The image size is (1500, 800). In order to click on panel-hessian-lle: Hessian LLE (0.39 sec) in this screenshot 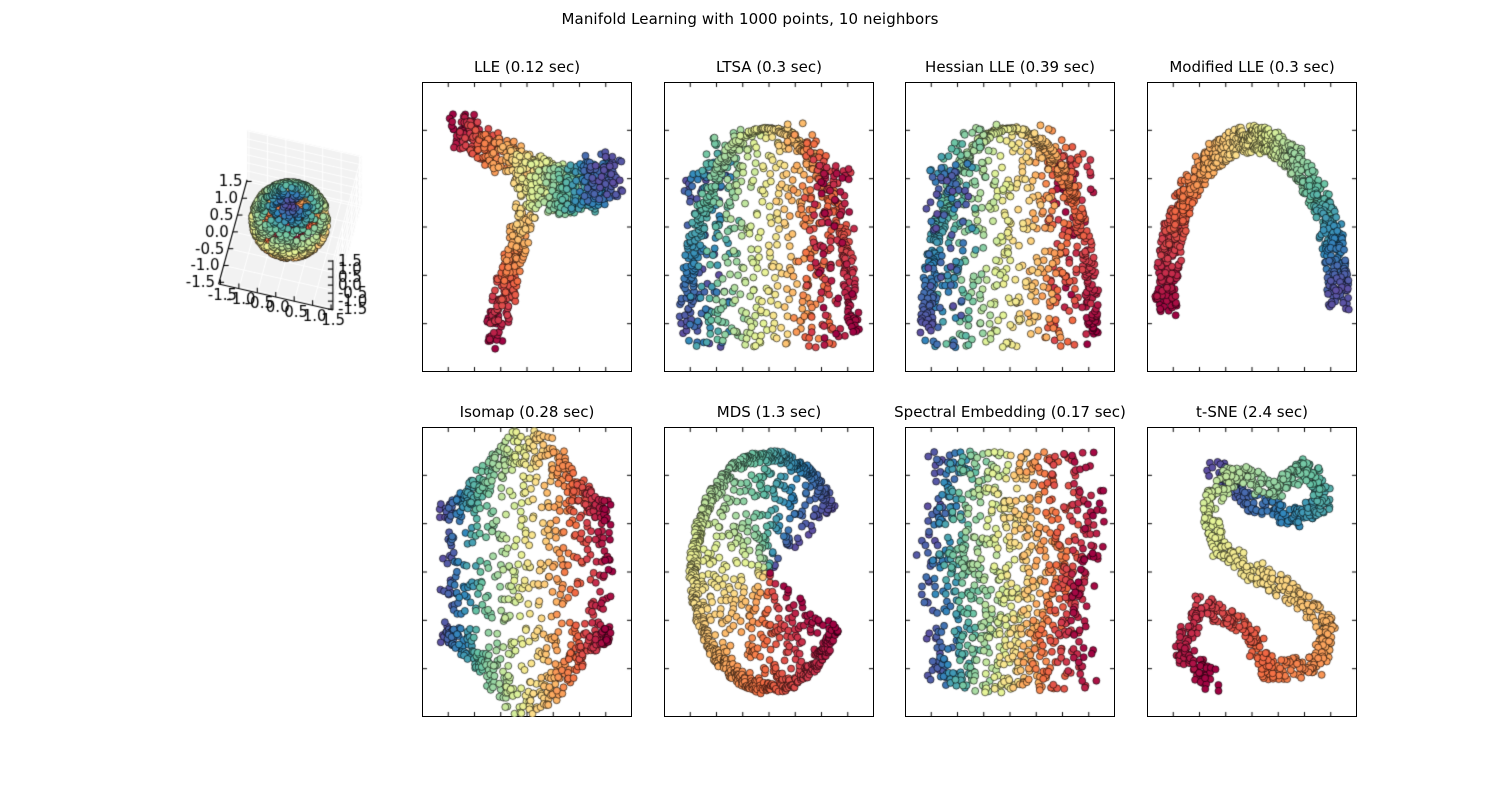, I will do `click(1010, 215)`.